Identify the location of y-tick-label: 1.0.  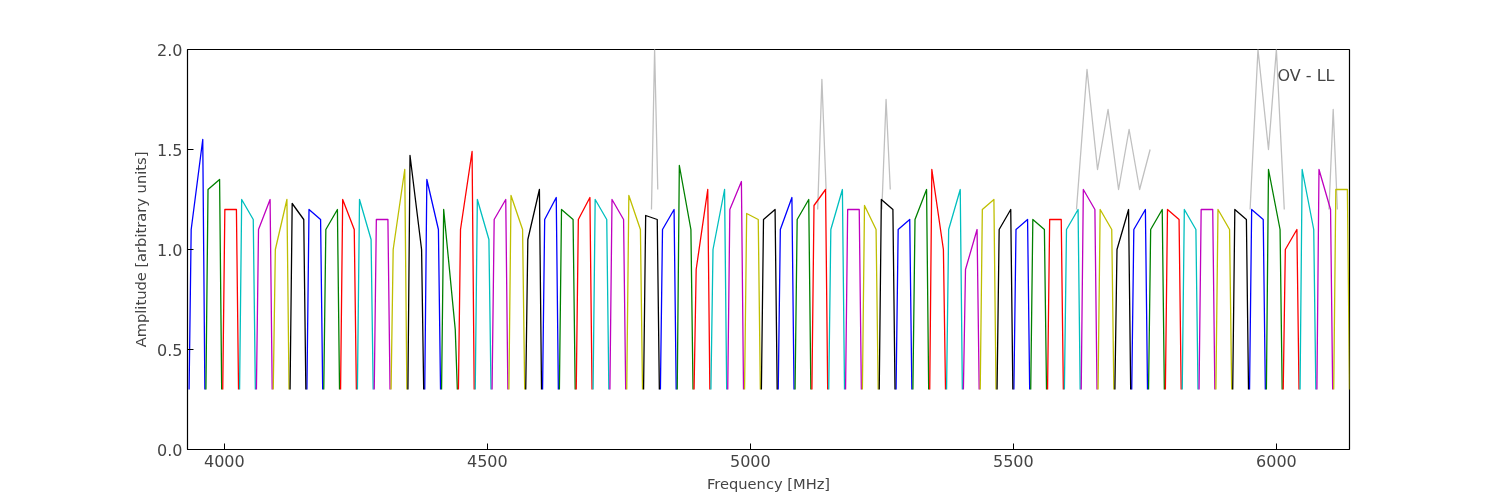
(170, 250).